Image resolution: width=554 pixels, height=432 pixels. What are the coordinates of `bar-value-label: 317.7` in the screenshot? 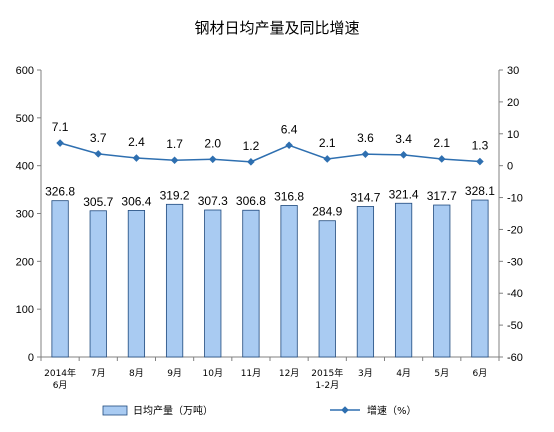 It's located at (442, 196).